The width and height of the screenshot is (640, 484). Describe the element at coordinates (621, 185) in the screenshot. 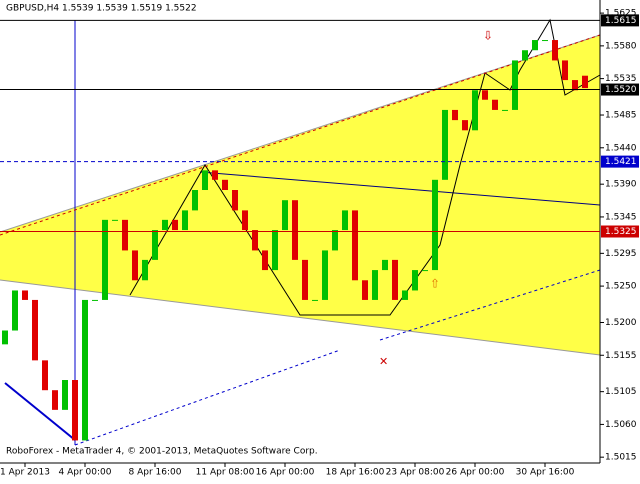

I see `y-tick-label: 1.5390` at that location.